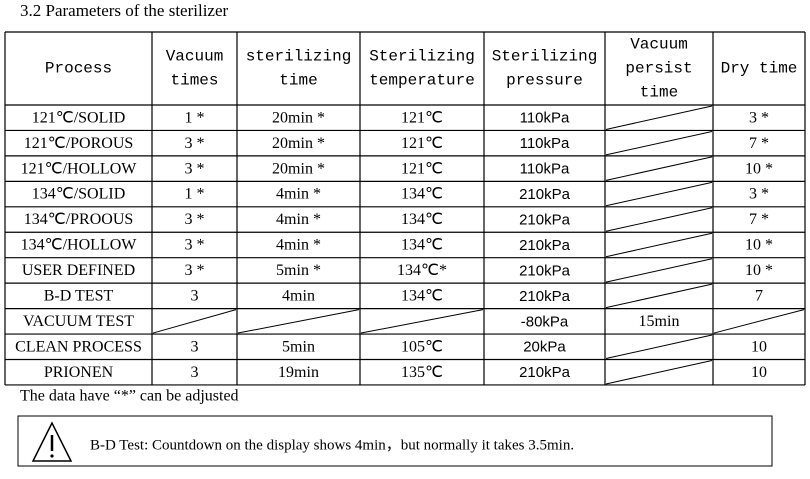  Describe the element at coordinates (124, 10) in the screenshot. I see `heading: 3.2 Parameters of the sterilizer` at that location.